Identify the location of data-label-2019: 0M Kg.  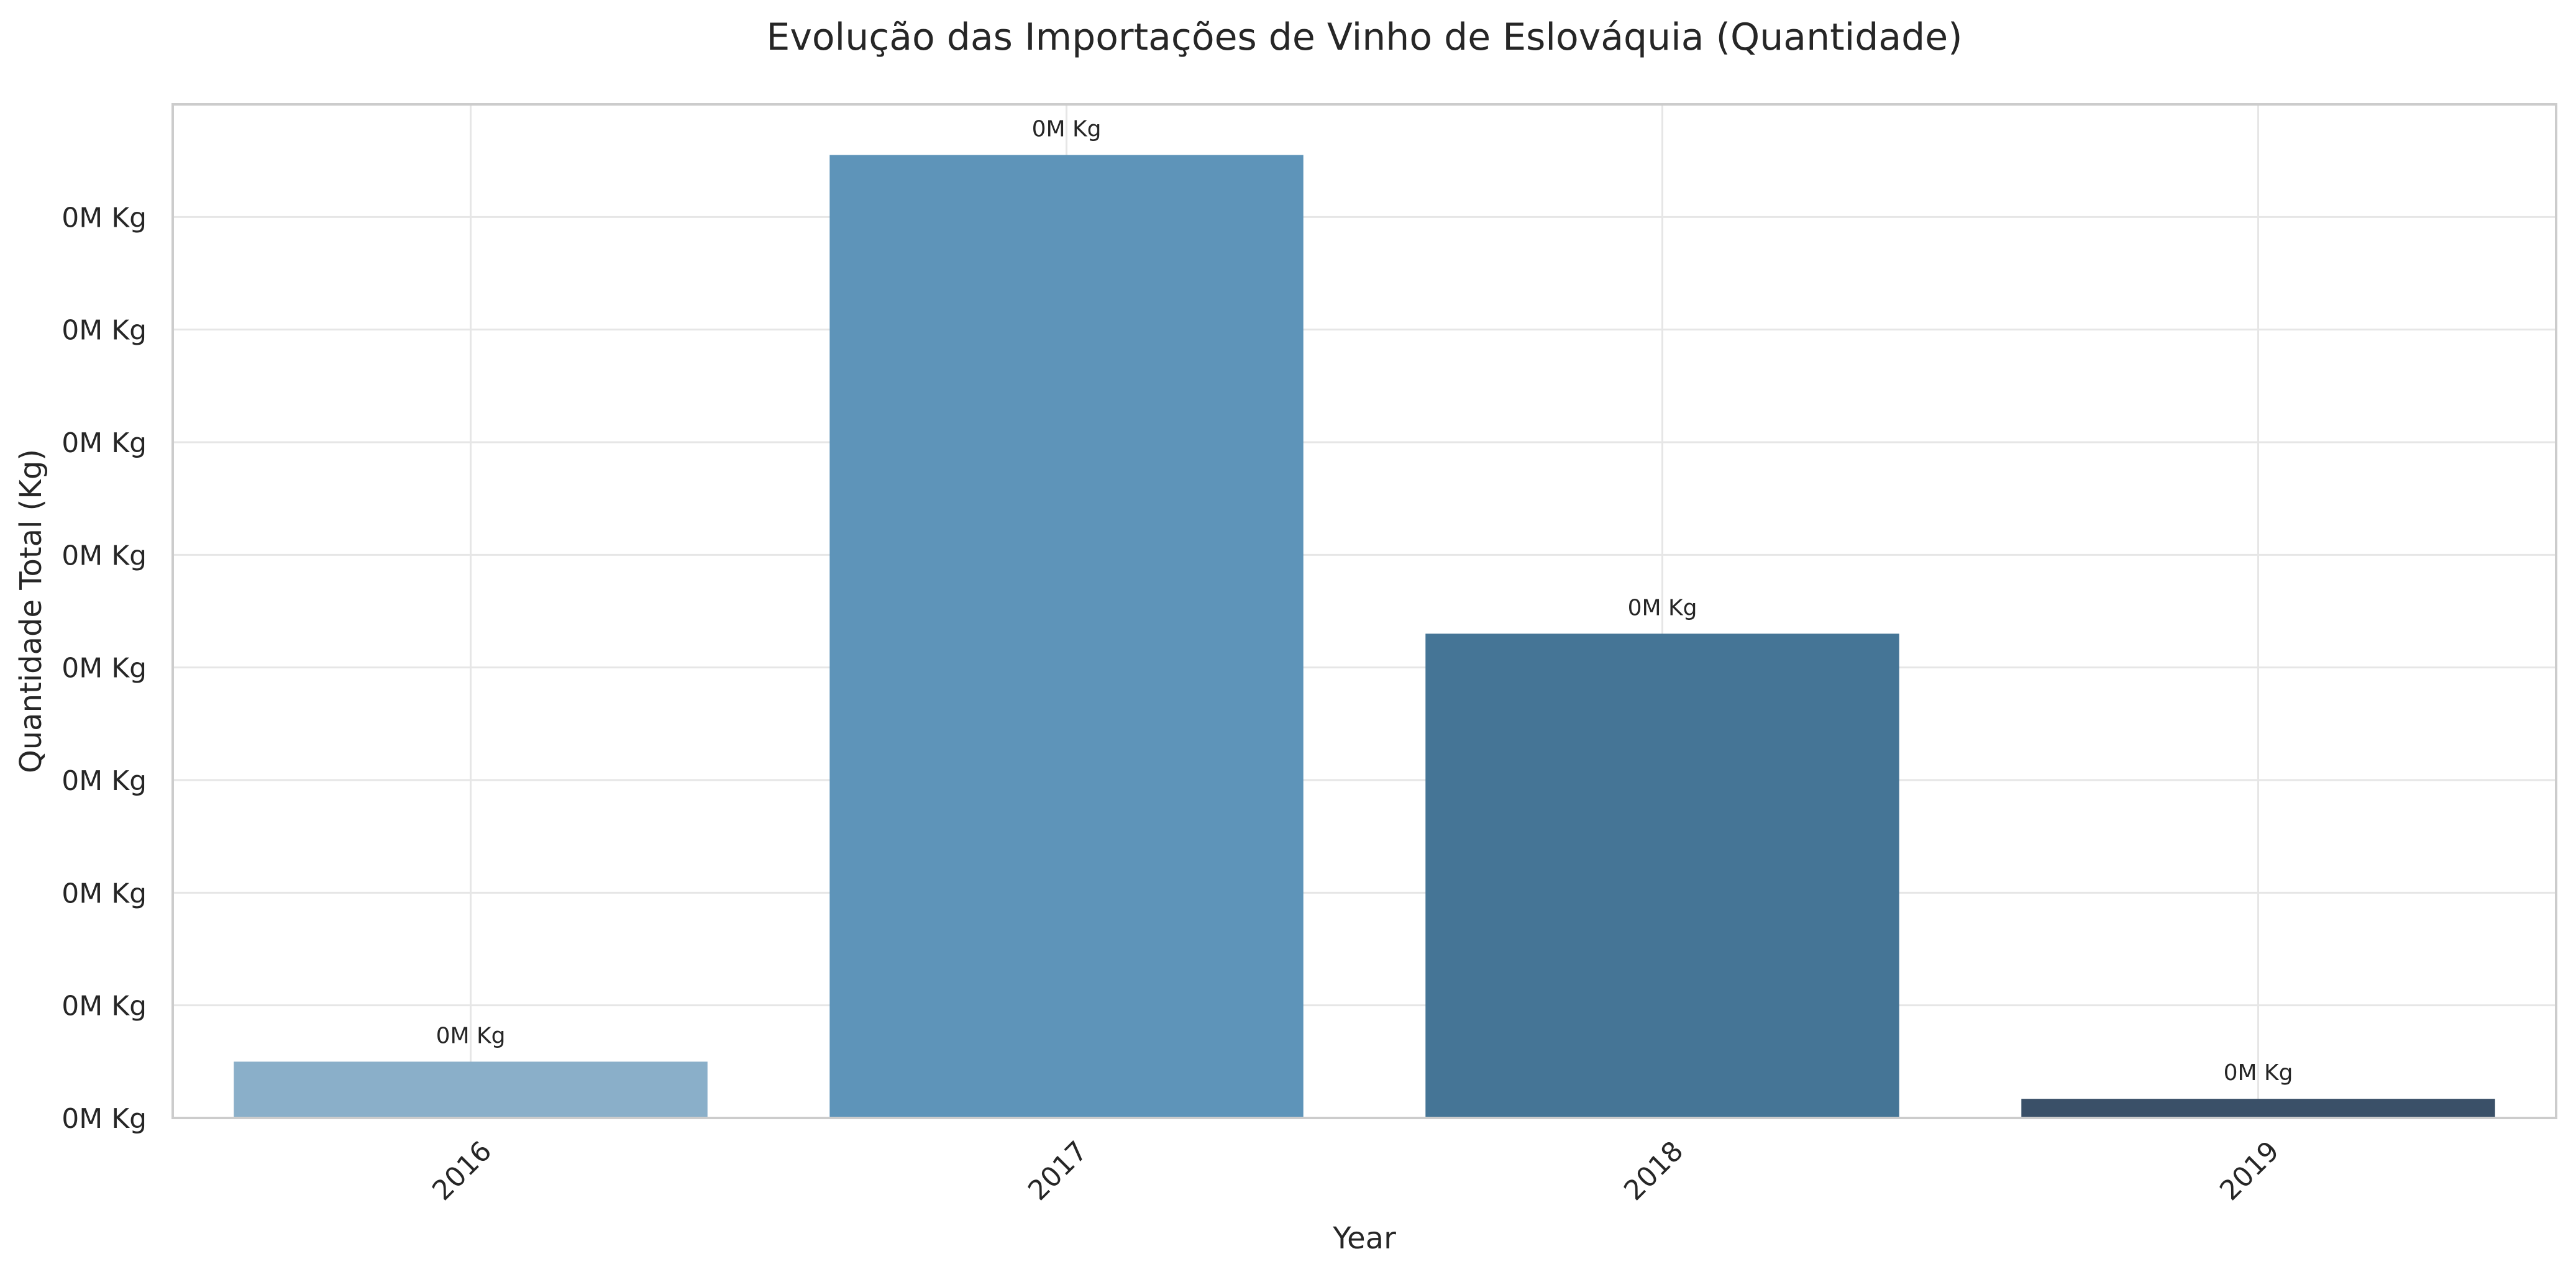
(2258, 1073).